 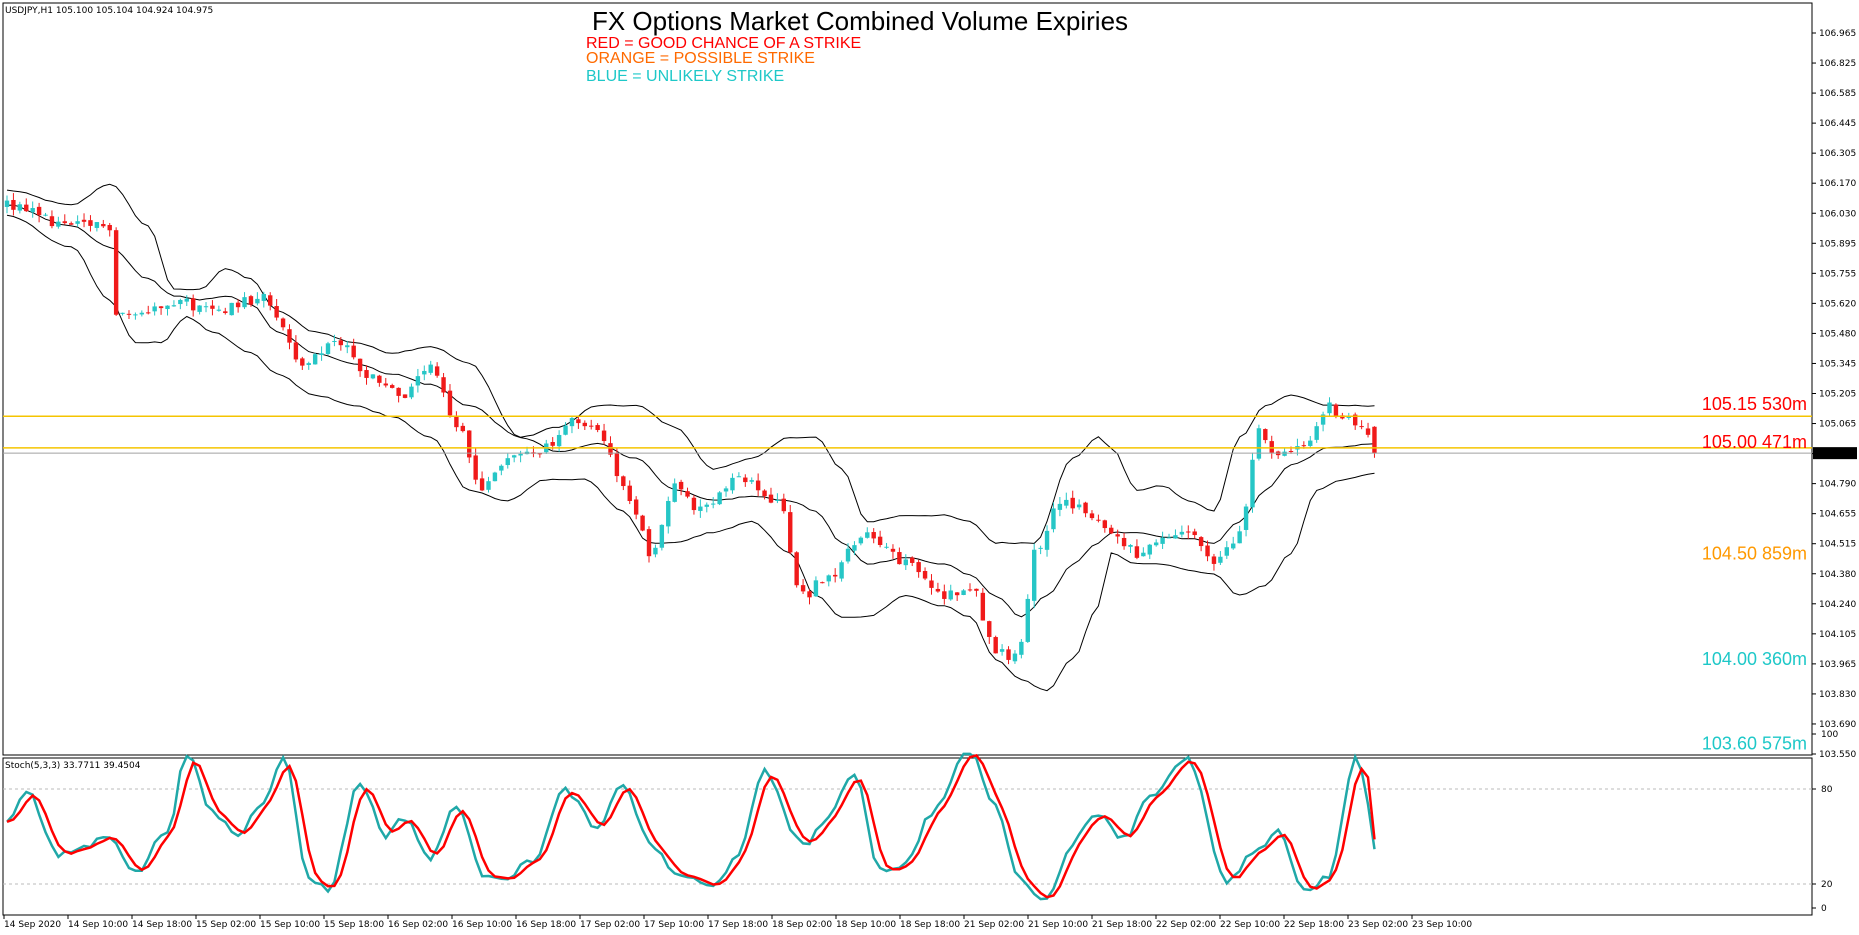 I want to click on price-tick-label: 105.480, so click(x=1837, y=334).